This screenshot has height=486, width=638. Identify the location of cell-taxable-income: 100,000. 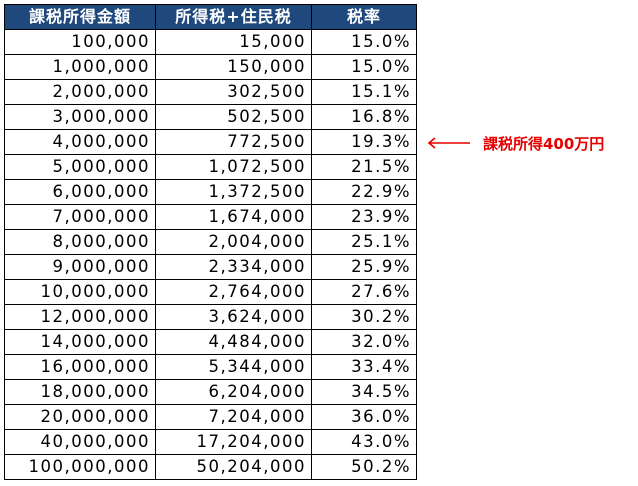
(80, 42).